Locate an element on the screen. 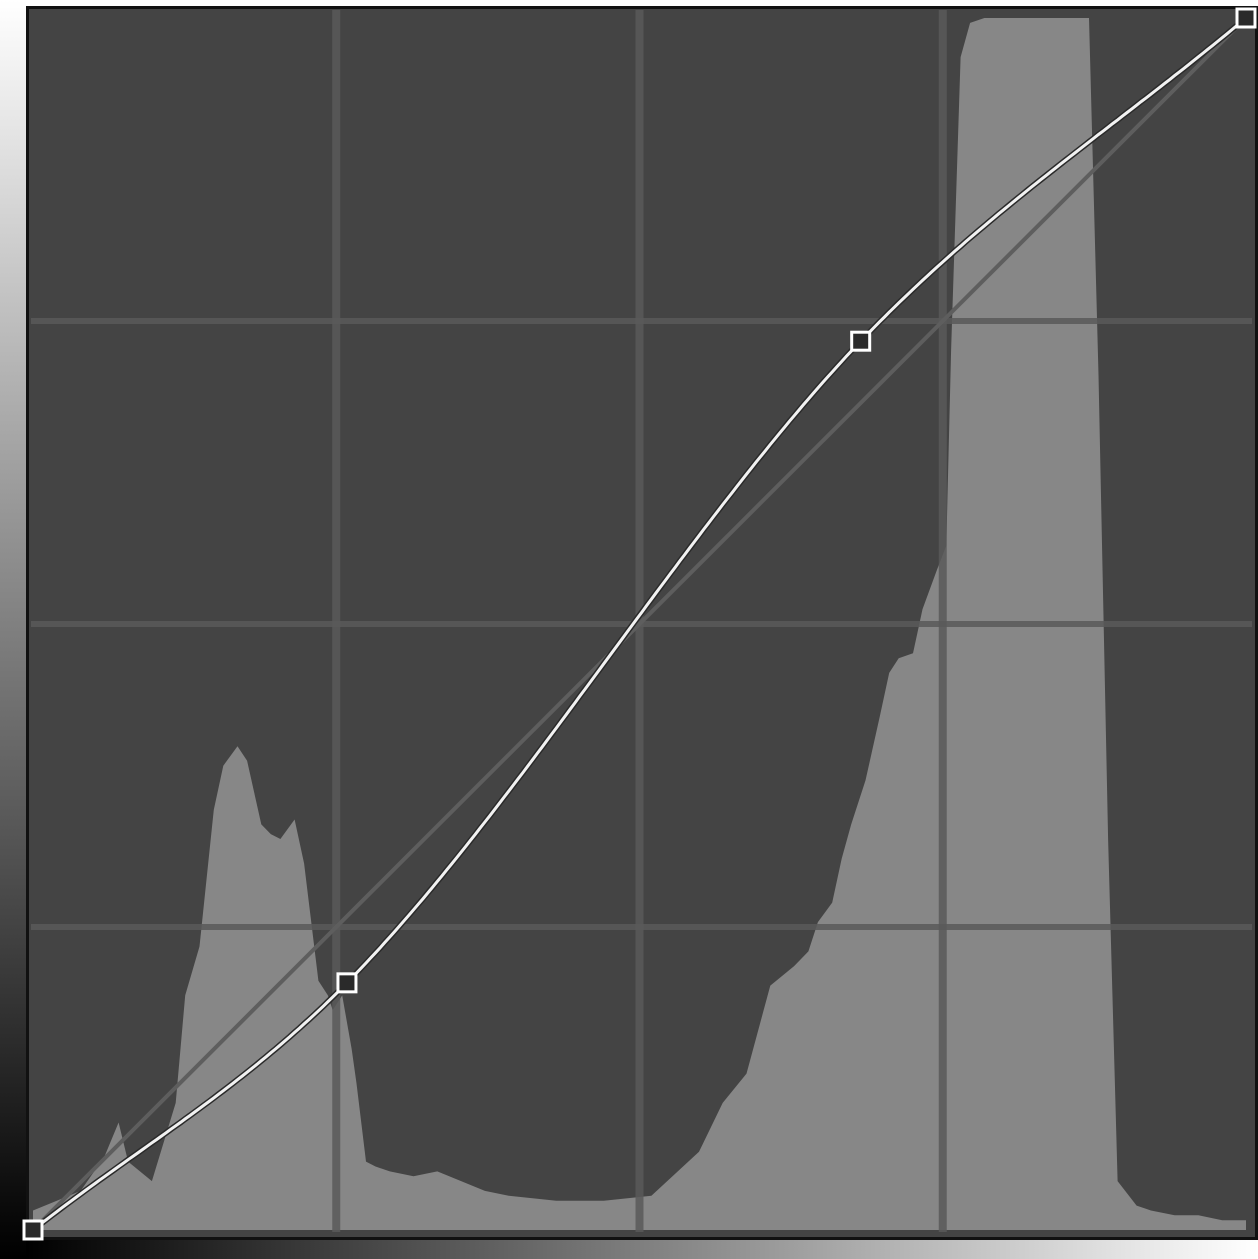 This screenshot has width=1258, height=1259. output-gradient-bar is located at coordinates (13, 629).